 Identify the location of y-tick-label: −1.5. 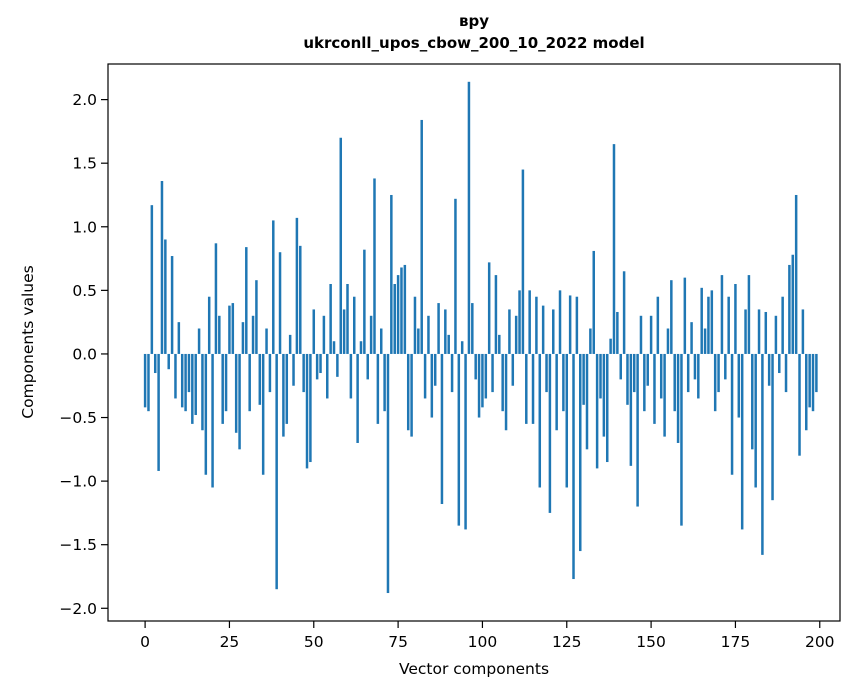
(78, 545).